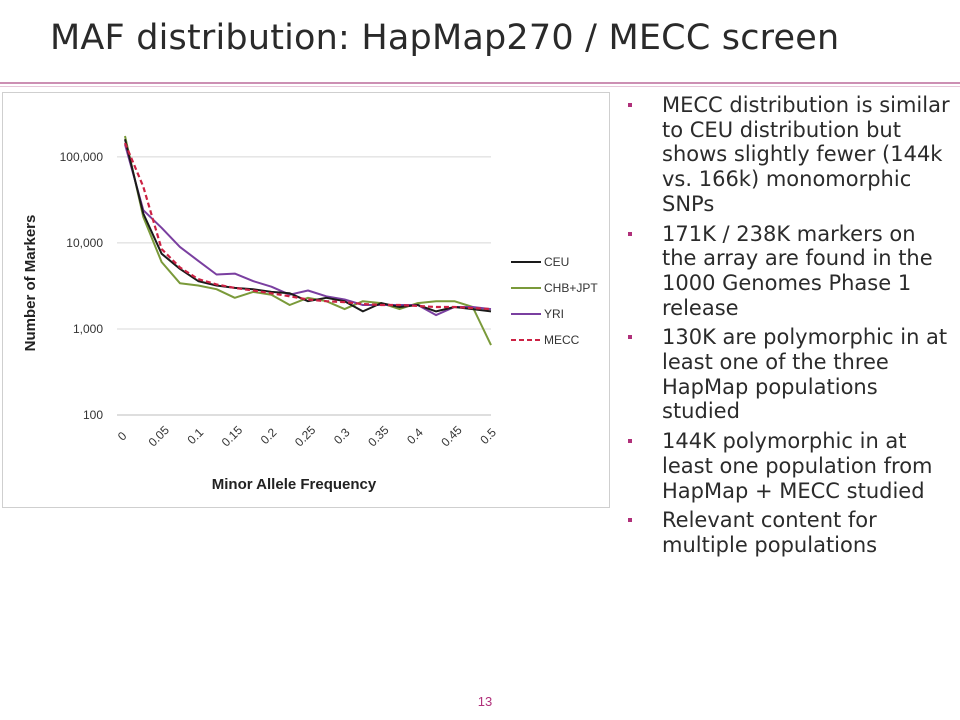  I want to click on series-line-yri, so click(308, 230).